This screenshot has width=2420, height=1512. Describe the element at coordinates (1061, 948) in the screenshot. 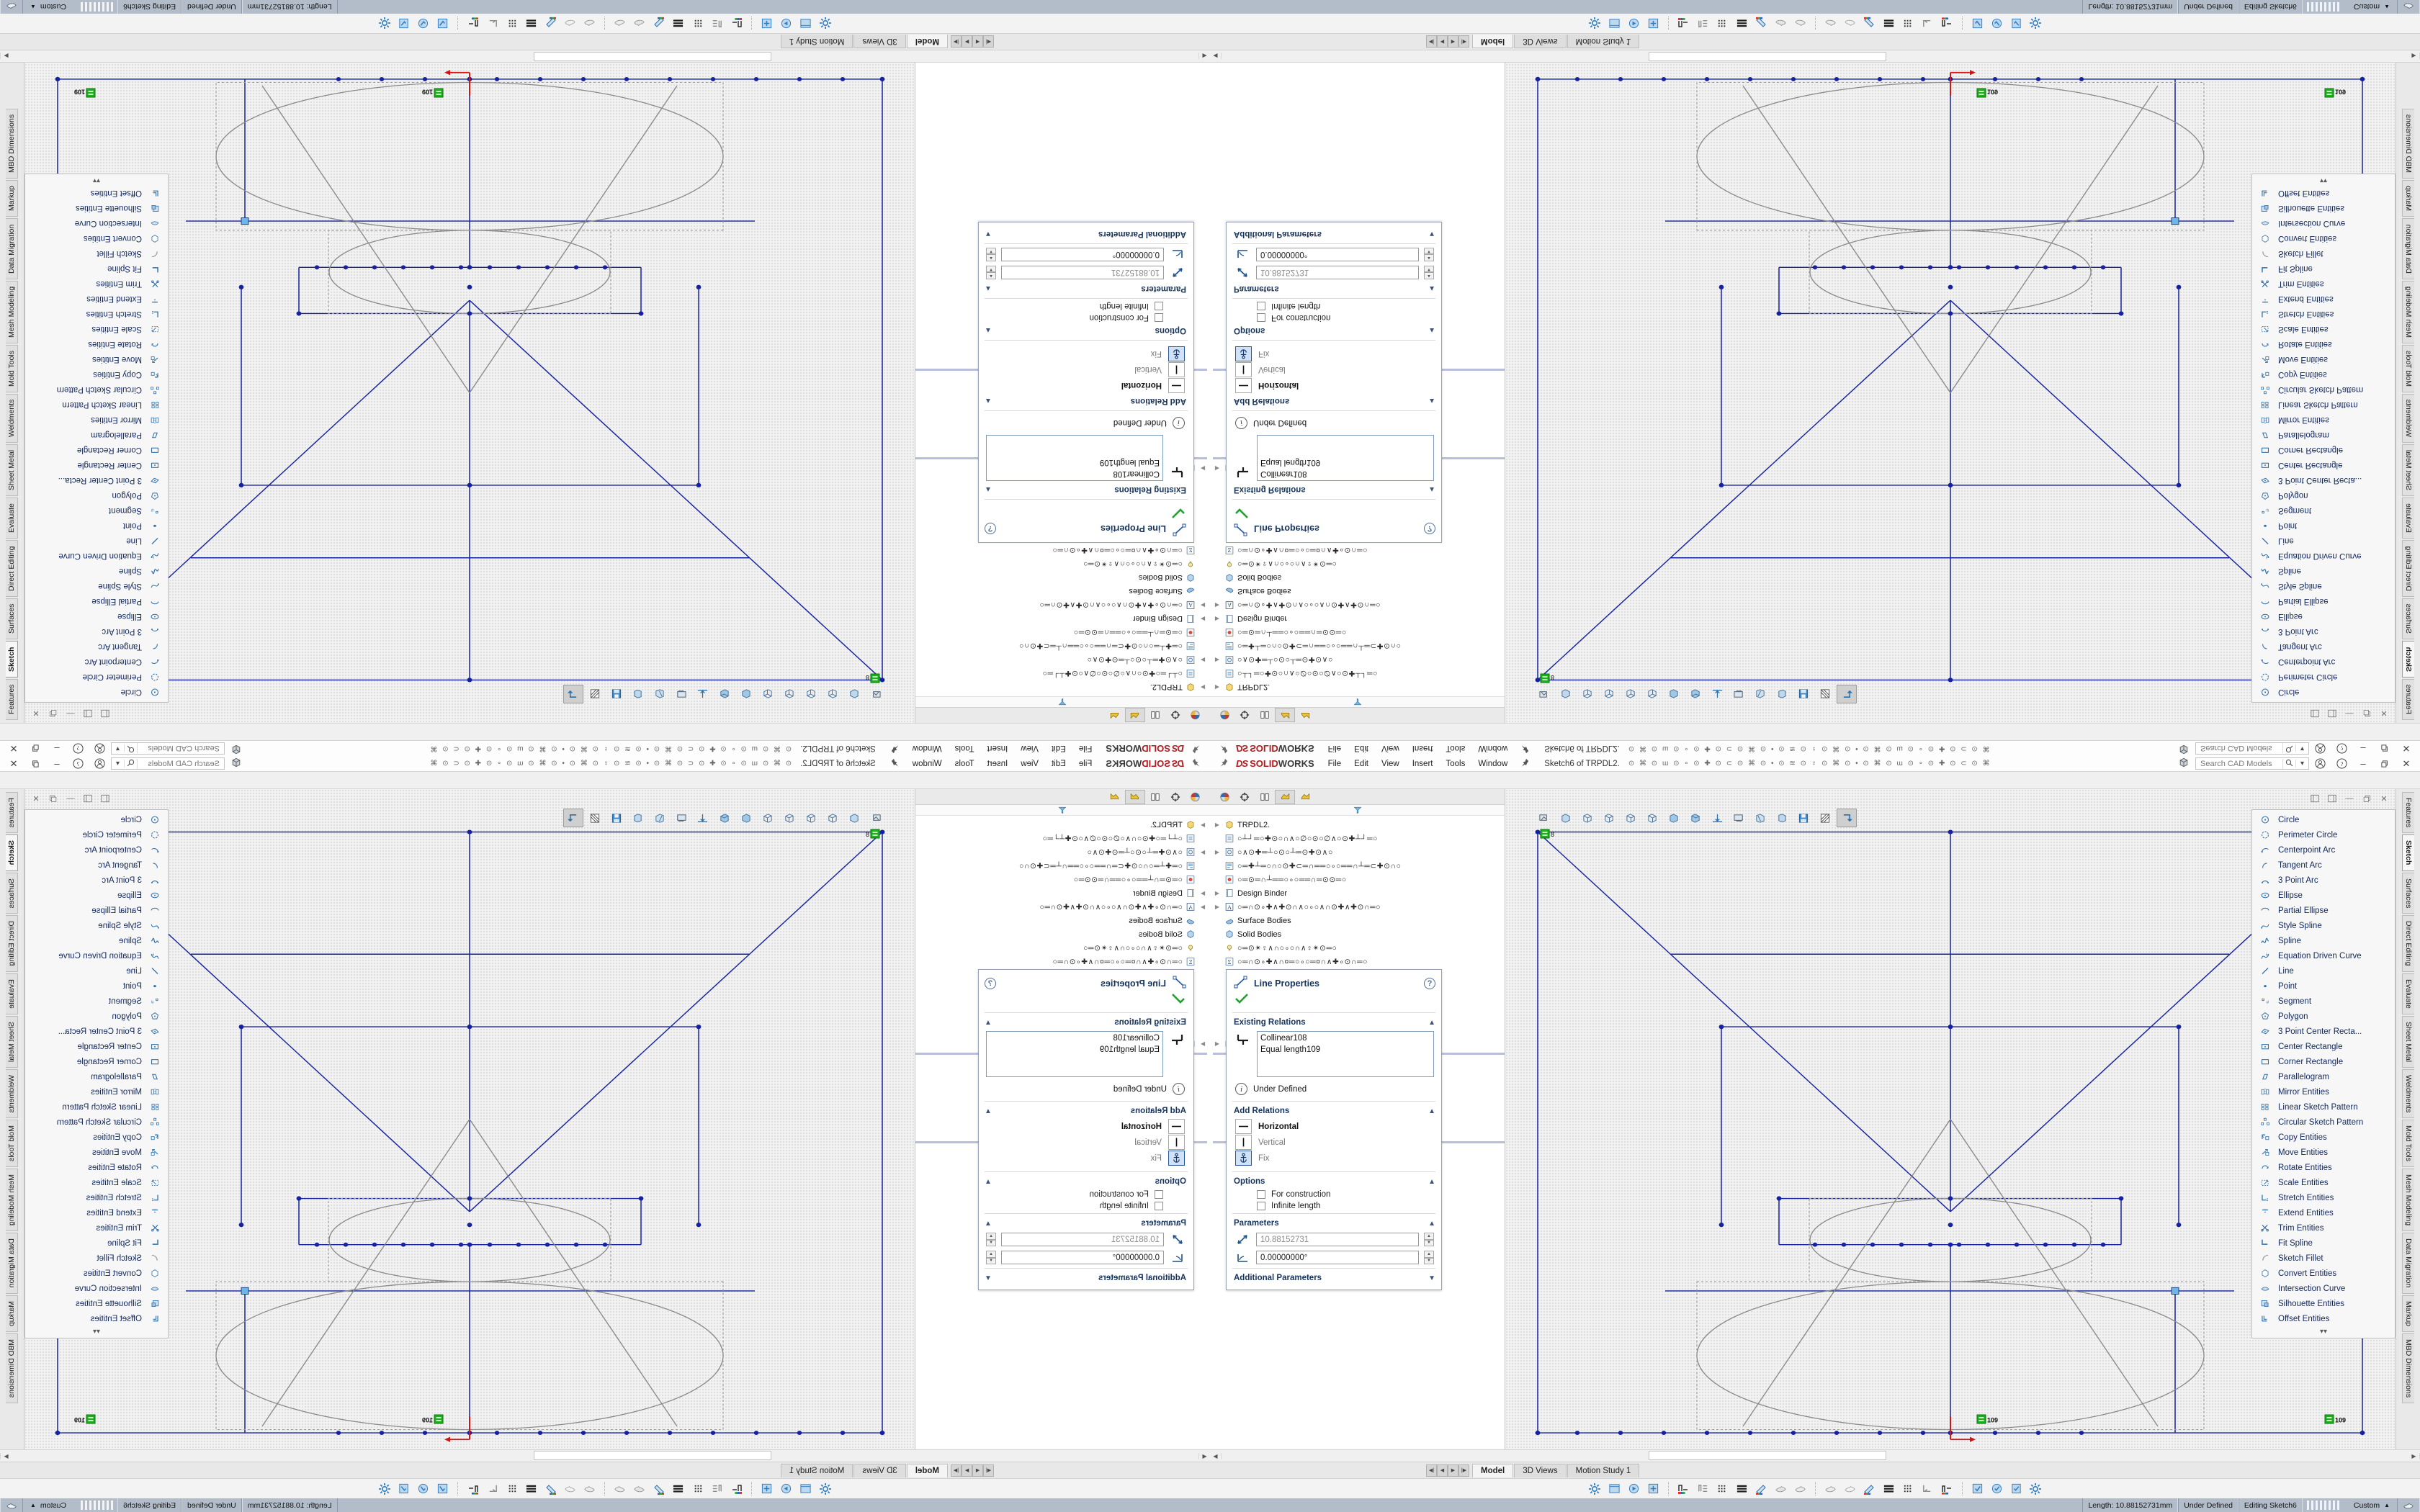

I see `tree-row: ○═⊙✴♀∧∩○∘○∩∧♀✴⊙═○` at that location.